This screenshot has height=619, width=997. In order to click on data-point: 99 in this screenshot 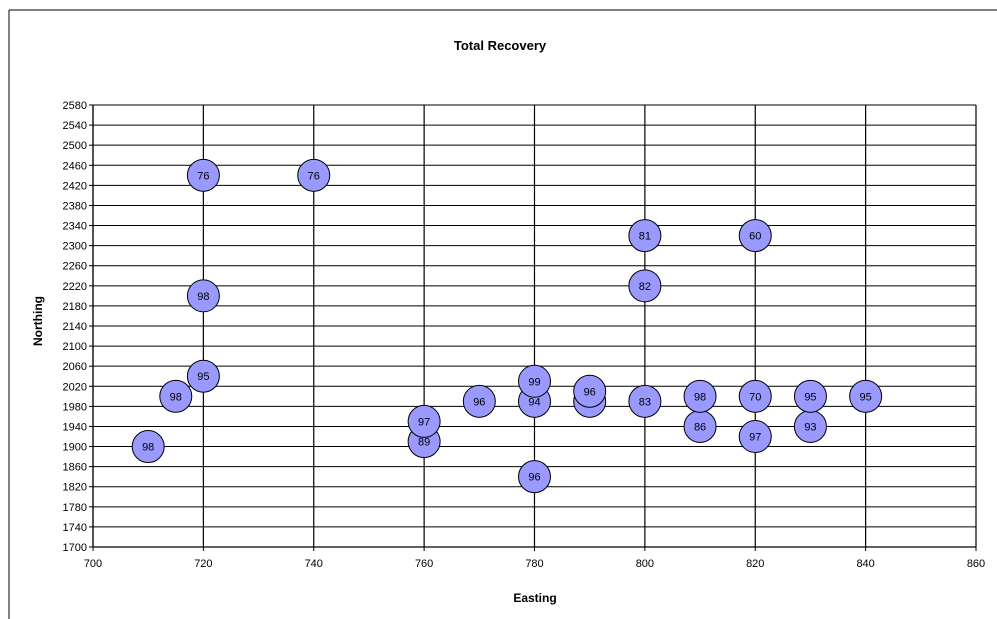, I will do `click(534, 381)`.